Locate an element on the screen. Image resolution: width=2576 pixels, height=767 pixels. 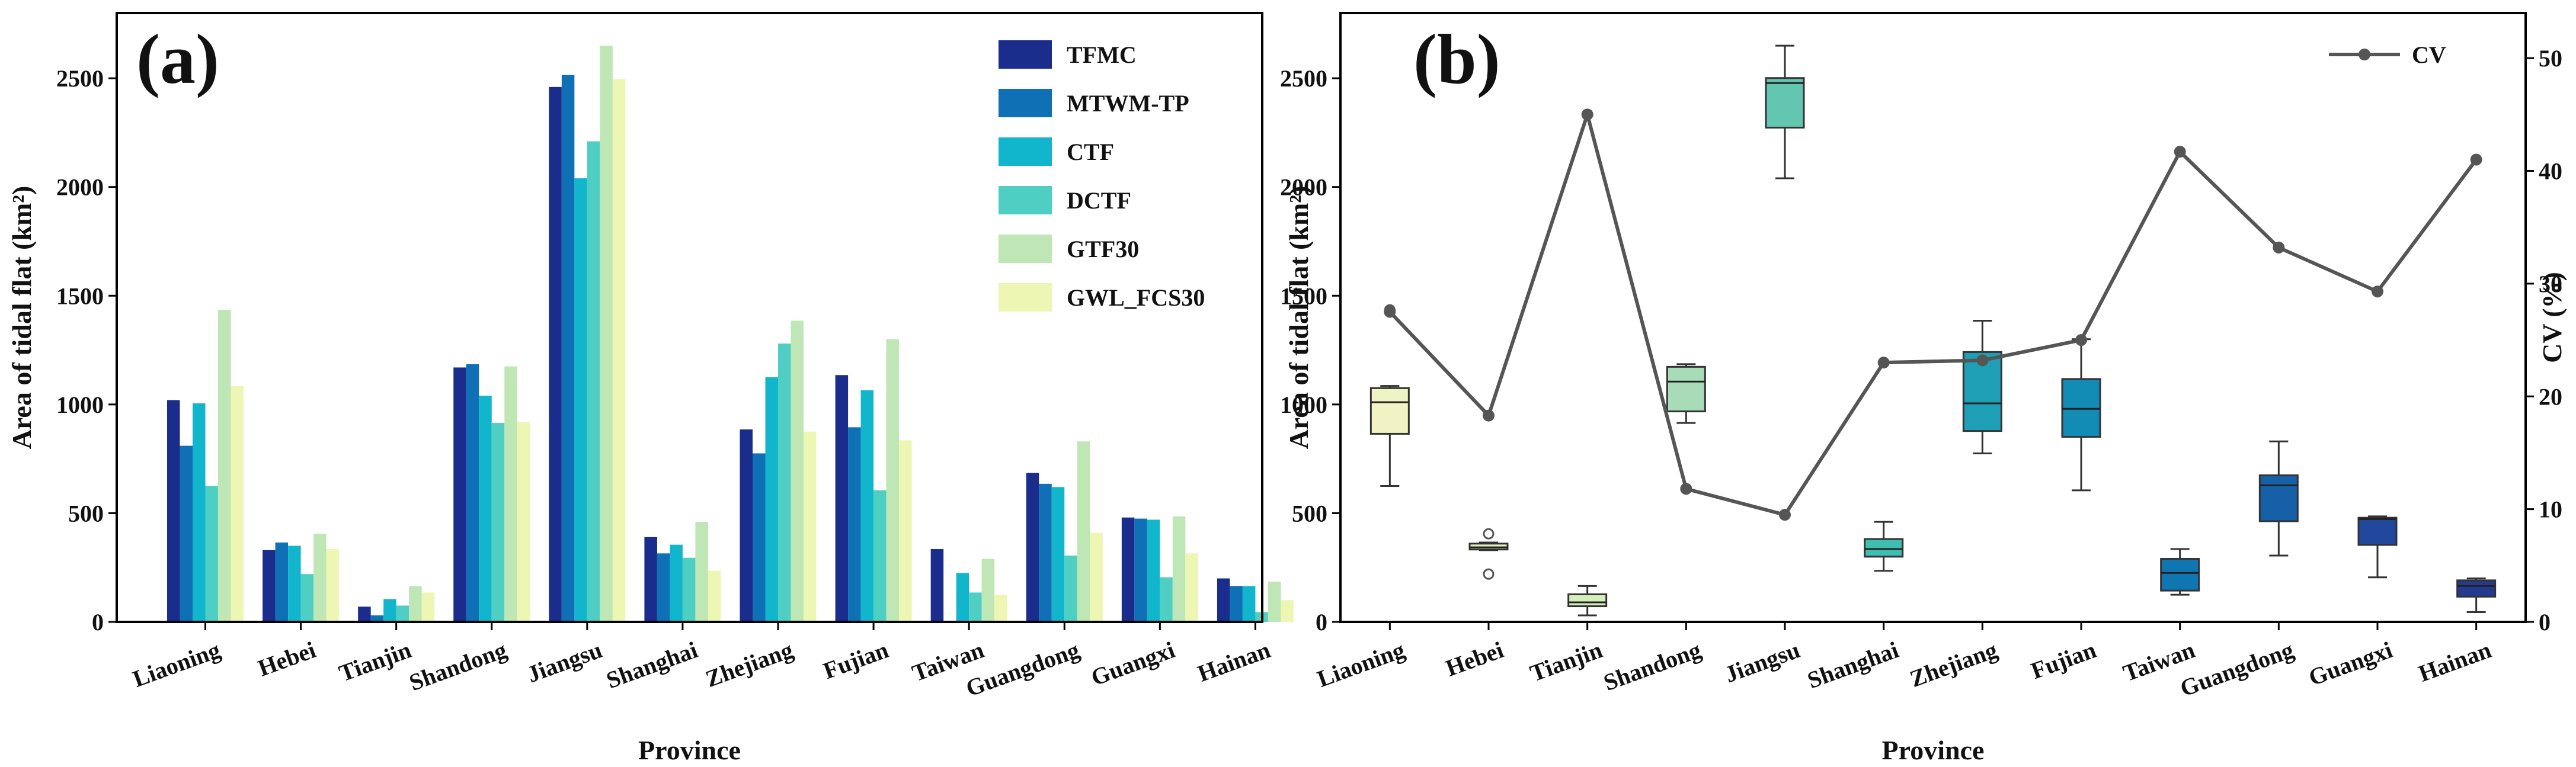
b-category-label-2: Tianjin is located at coordinates (1566, 661).